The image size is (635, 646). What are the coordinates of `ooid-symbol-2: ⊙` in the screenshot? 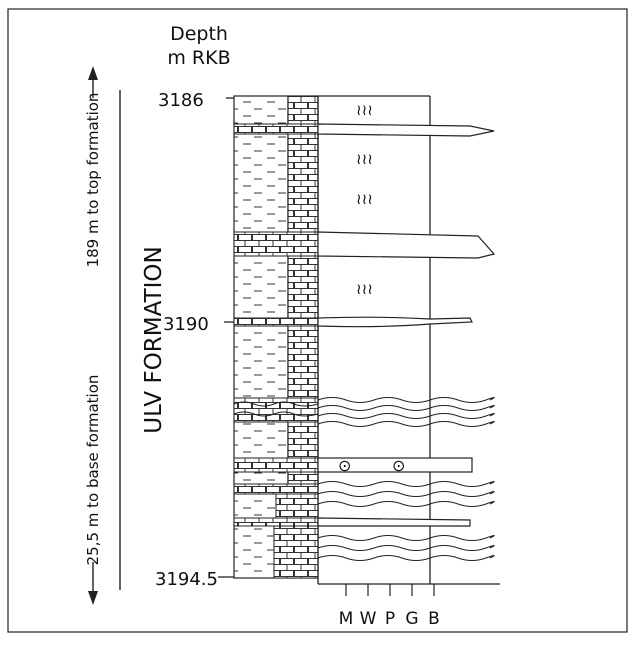 It's located at (398, 465).